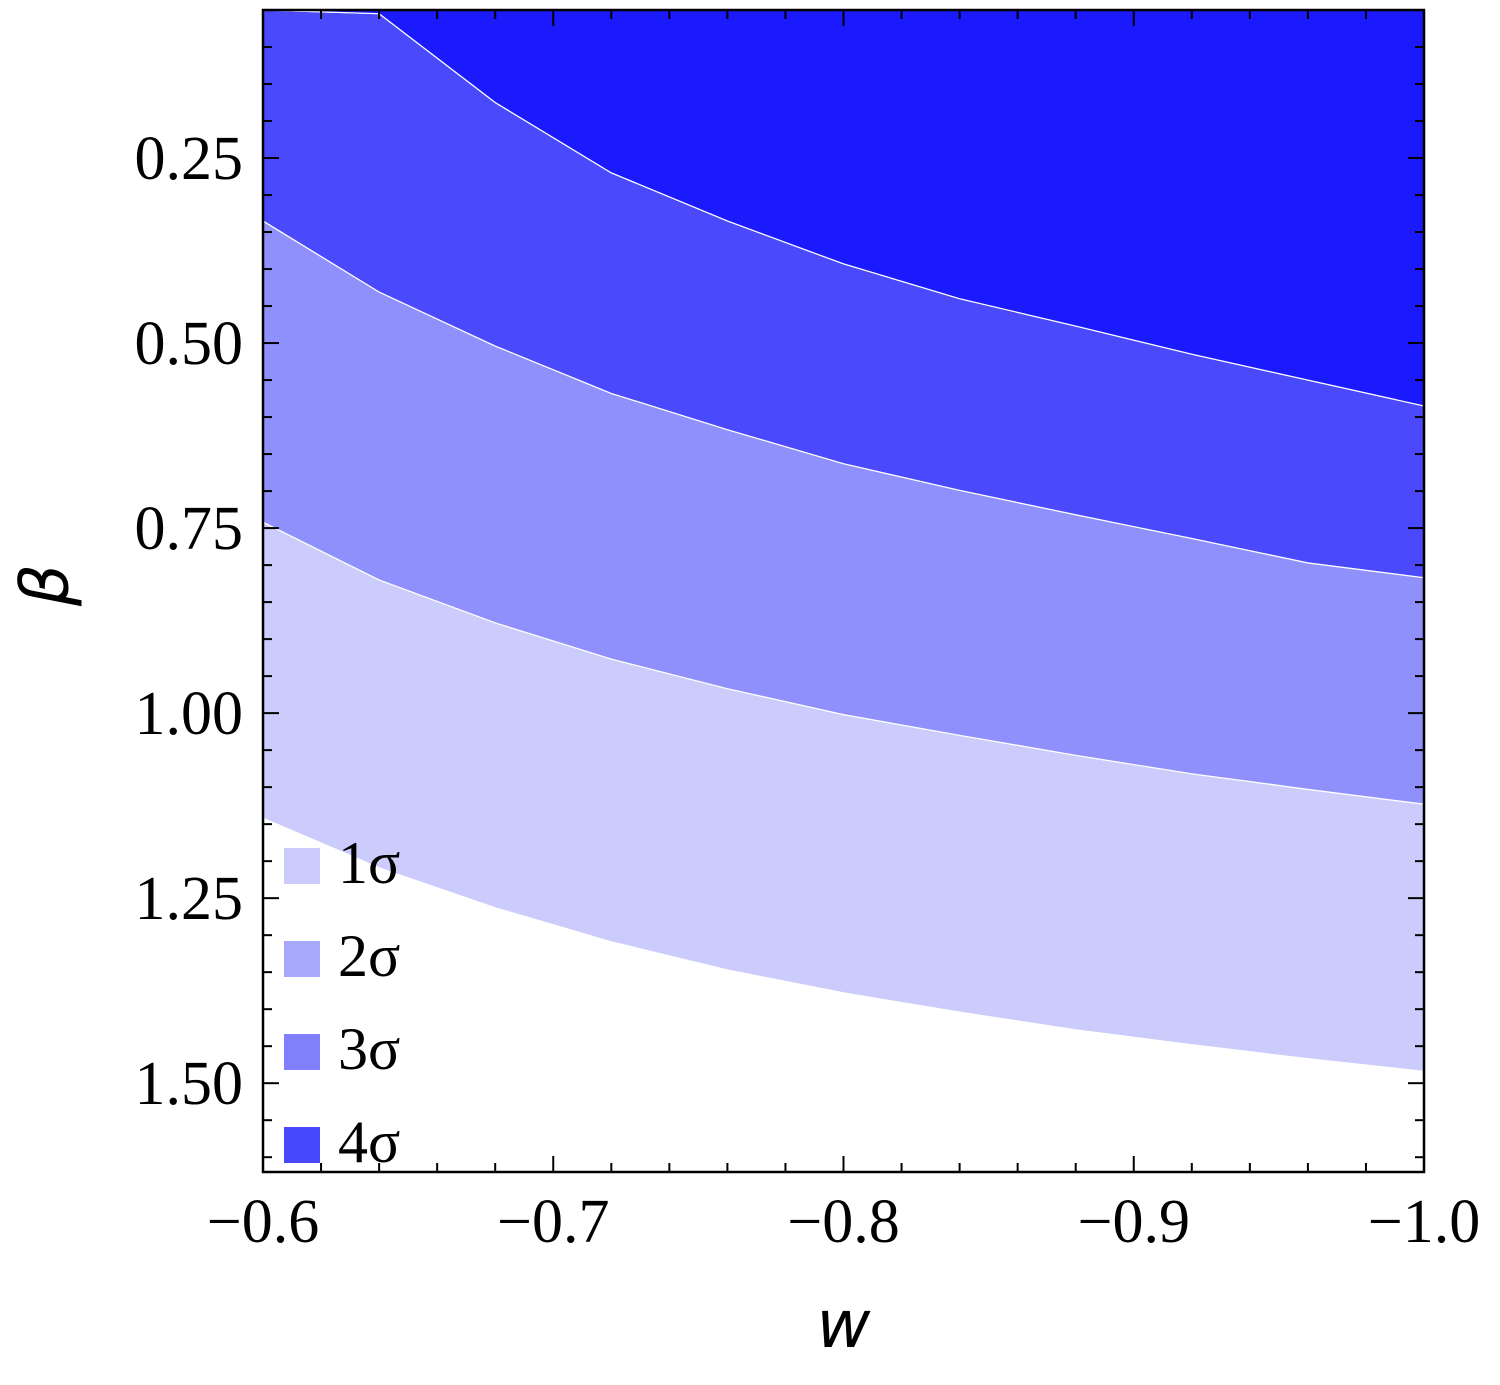 The image size is (1500, 1385). What do you see at coordinates (189, 1084) in the screenshot?
I see `y-tick-label: 1.50` at bounding box center [189, 1084].